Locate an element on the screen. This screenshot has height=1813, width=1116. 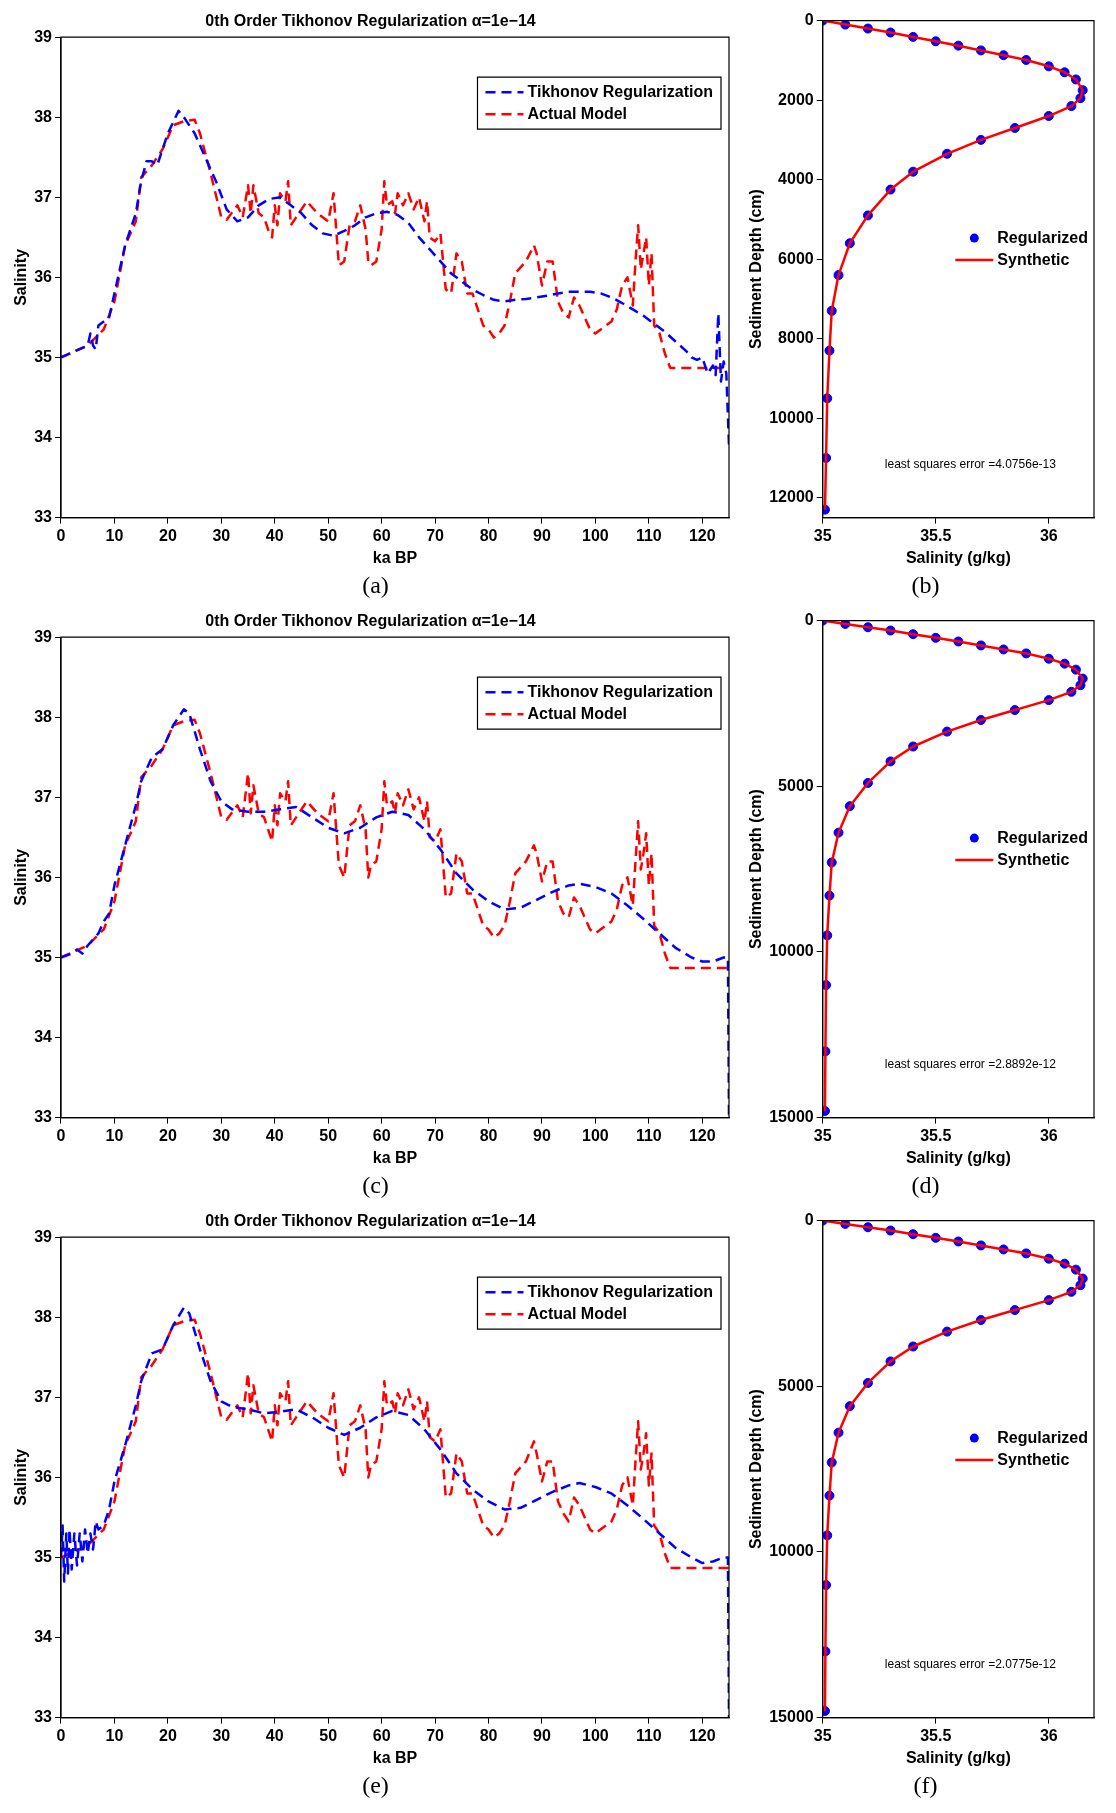
text: (e) is located at coordinates (375, 1785).